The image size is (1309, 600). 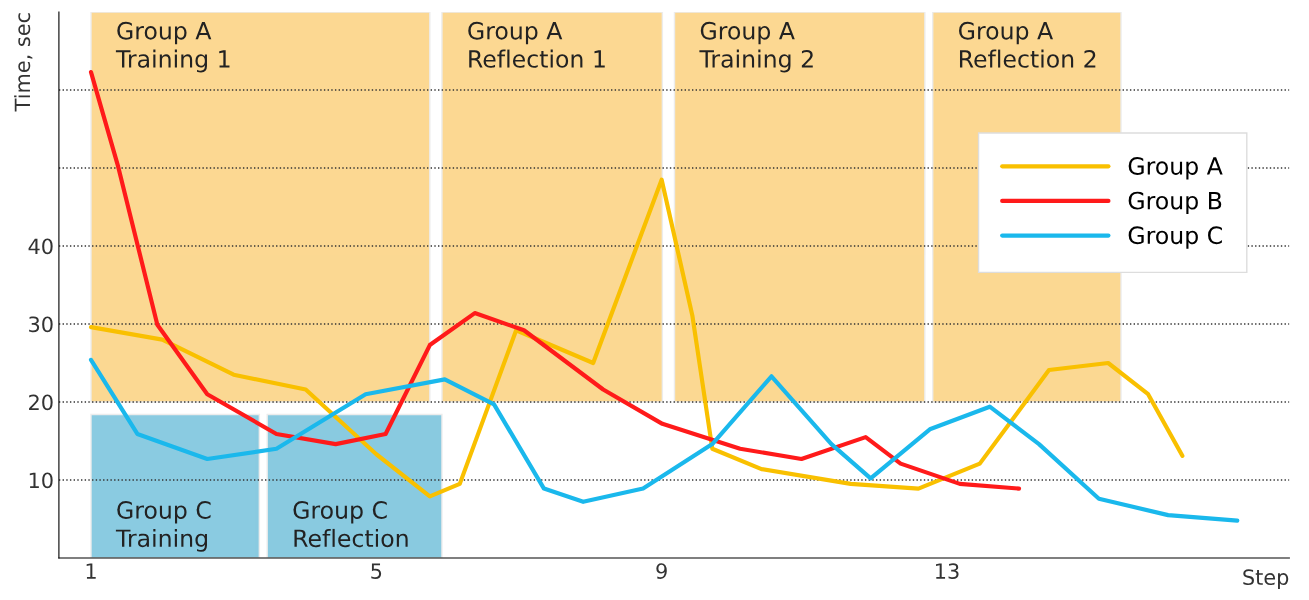 I want to click on y-tick-label: 20, so click(x=41, y=402).